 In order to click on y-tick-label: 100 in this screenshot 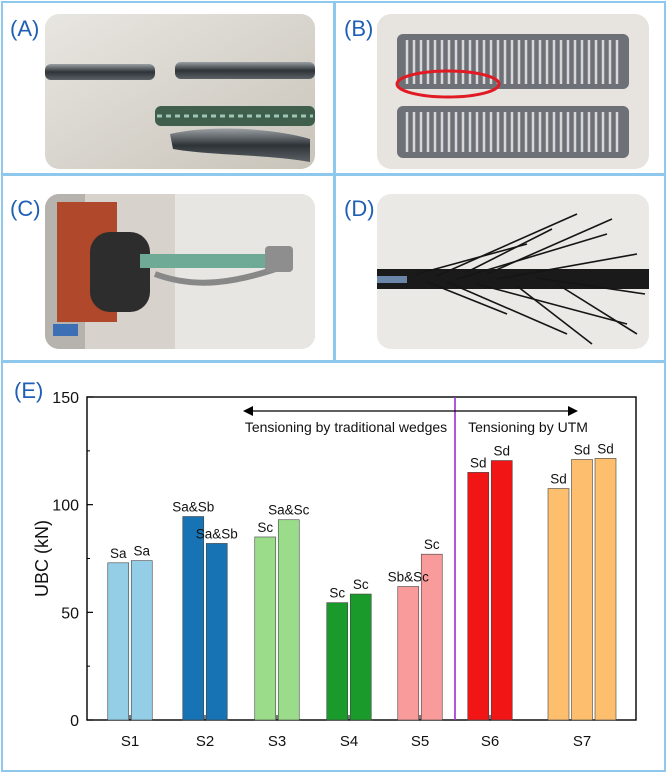, I will do `click(65, 506)`.